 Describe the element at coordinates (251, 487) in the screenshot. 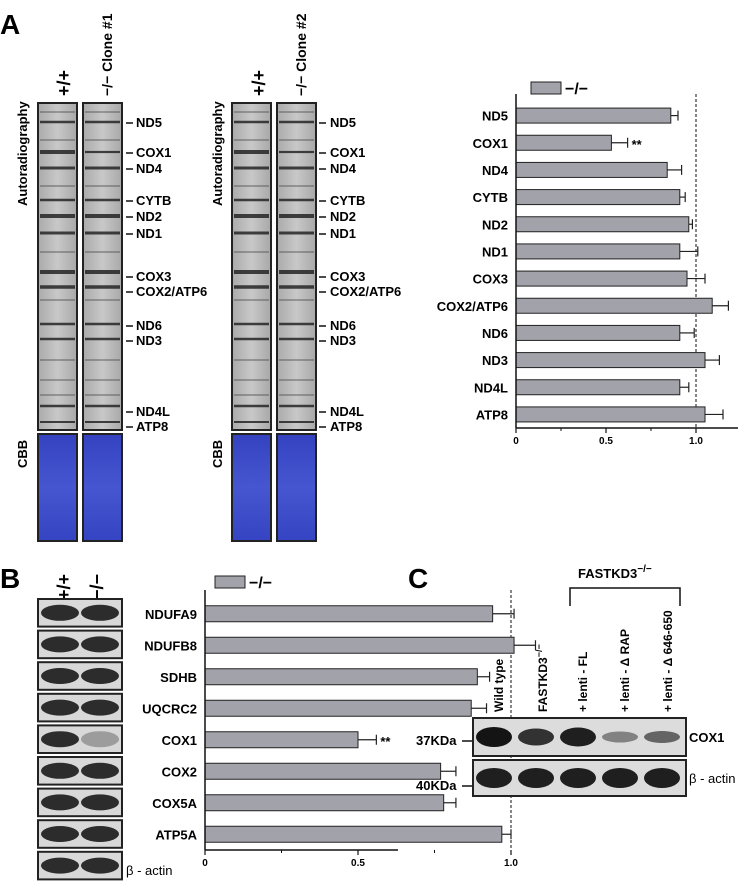

I see `cbb-lane-wt` at that location.